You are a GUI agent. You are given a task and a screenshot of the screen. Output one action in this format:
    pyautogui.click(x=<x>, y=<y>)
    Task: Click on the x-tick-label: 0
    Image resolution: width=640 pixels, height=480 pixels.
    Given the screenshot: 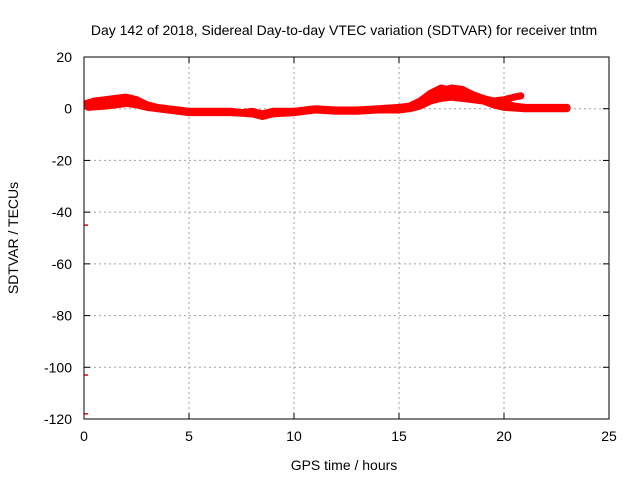 What is the action you would take?
    pyautogui.click(x=84, y=436)
    